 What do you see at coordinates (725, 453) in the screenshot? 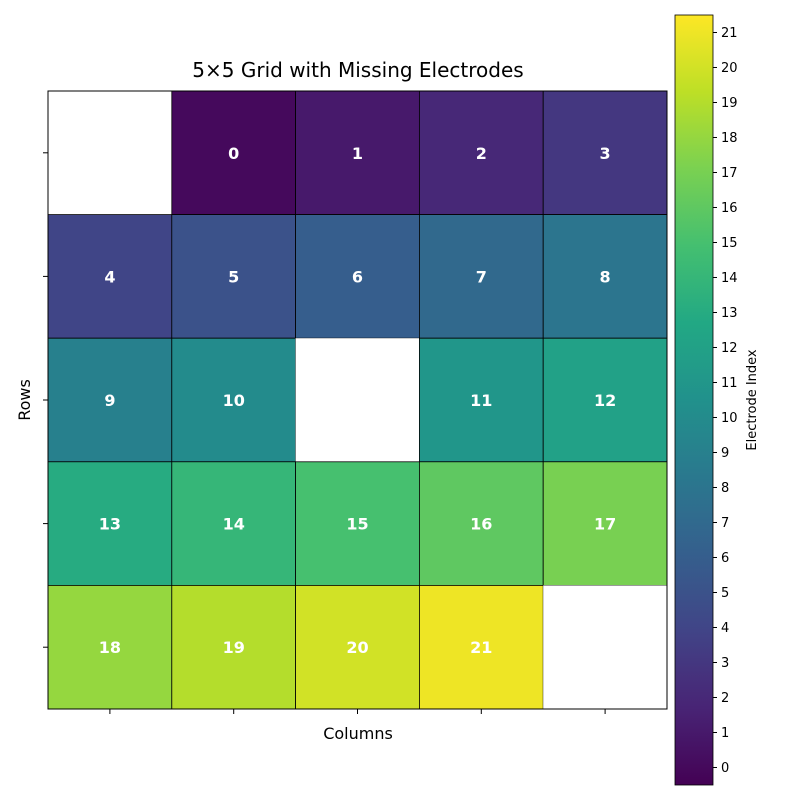
I see `colorbar-tick-label: 9` at bounding box center [725, 453].